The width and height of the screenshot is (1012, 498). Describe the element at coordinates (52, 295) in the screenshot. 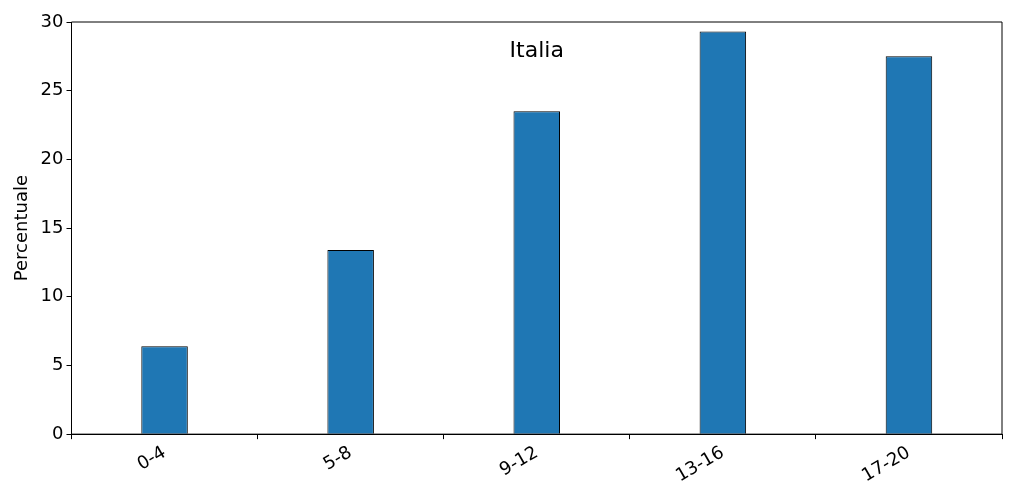

I see `y-tick-label: 10` at that location.